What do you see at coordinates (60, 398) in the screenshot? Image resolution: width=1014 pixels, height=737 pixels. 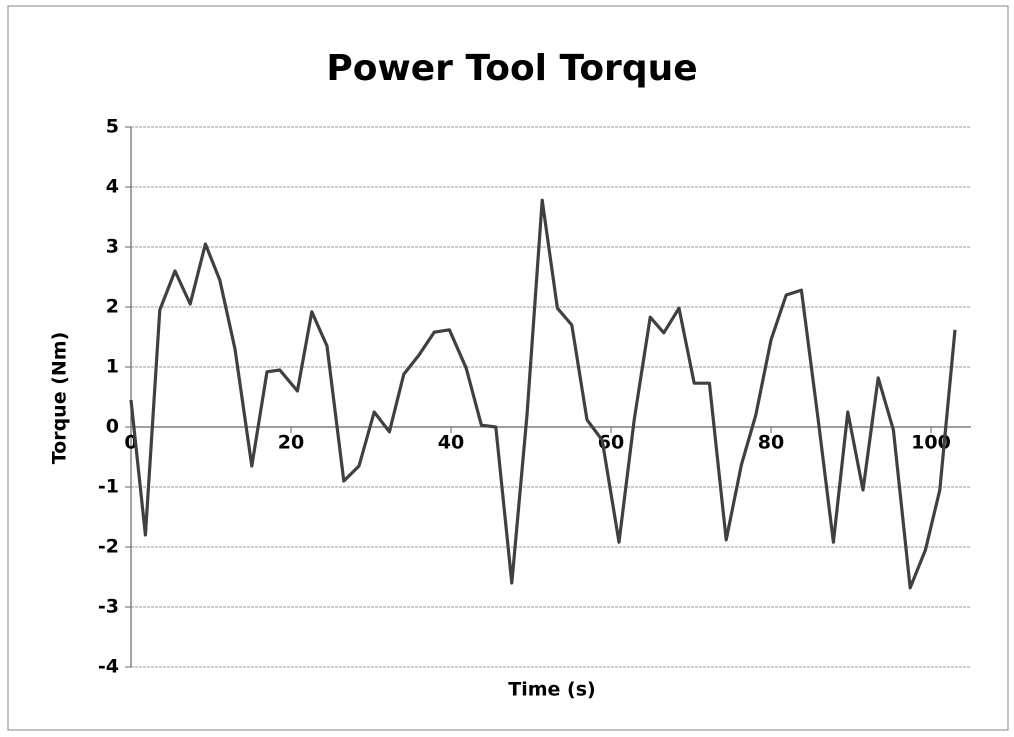 I see `y-axis-title: Torque (Nm)` at bounding box center [60, 398].